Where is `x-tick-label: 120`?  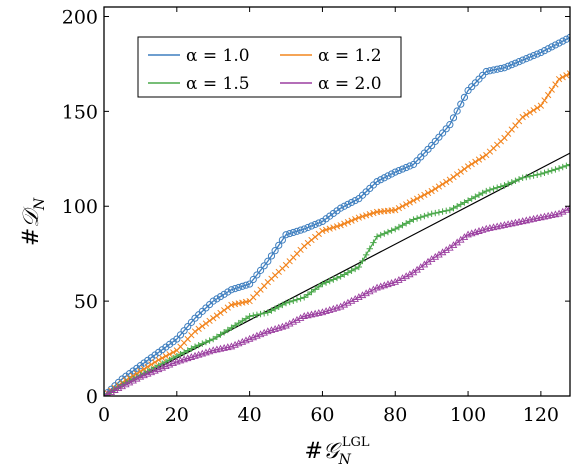 x-tick-label: 120 is located at coordinates (541, 415).